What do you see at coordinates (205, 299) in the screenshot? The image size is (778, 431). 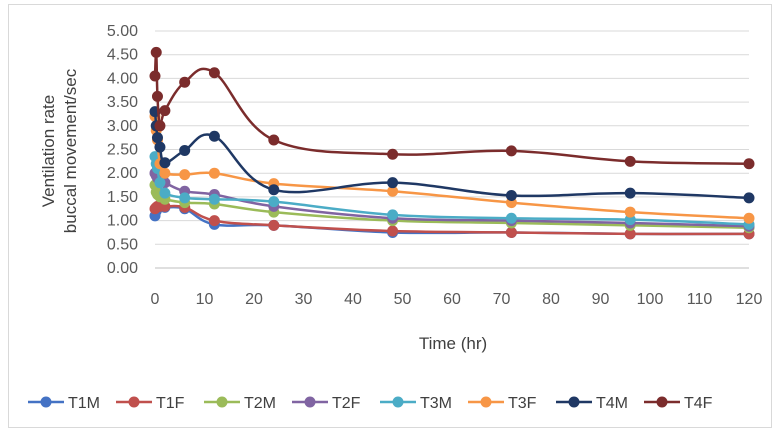 I see `x-tick-label: 10` at bounding box center [205, 299].